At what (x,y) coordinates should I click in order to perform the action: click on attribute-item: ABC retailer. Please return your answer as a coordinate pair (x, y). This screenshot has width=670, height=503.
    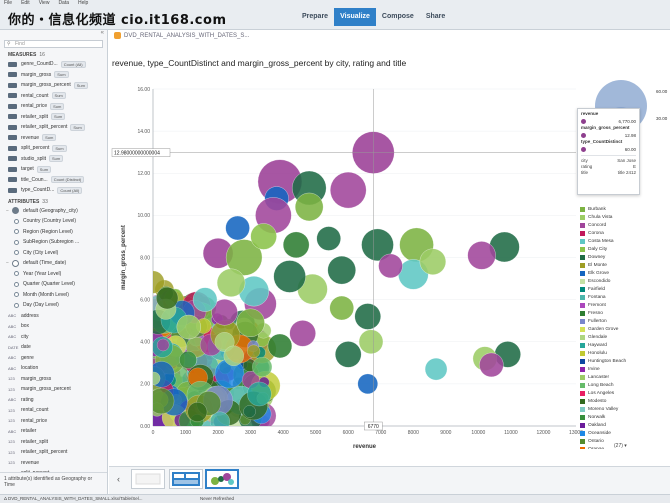
    Looking at the image, I should click on (53, 431).